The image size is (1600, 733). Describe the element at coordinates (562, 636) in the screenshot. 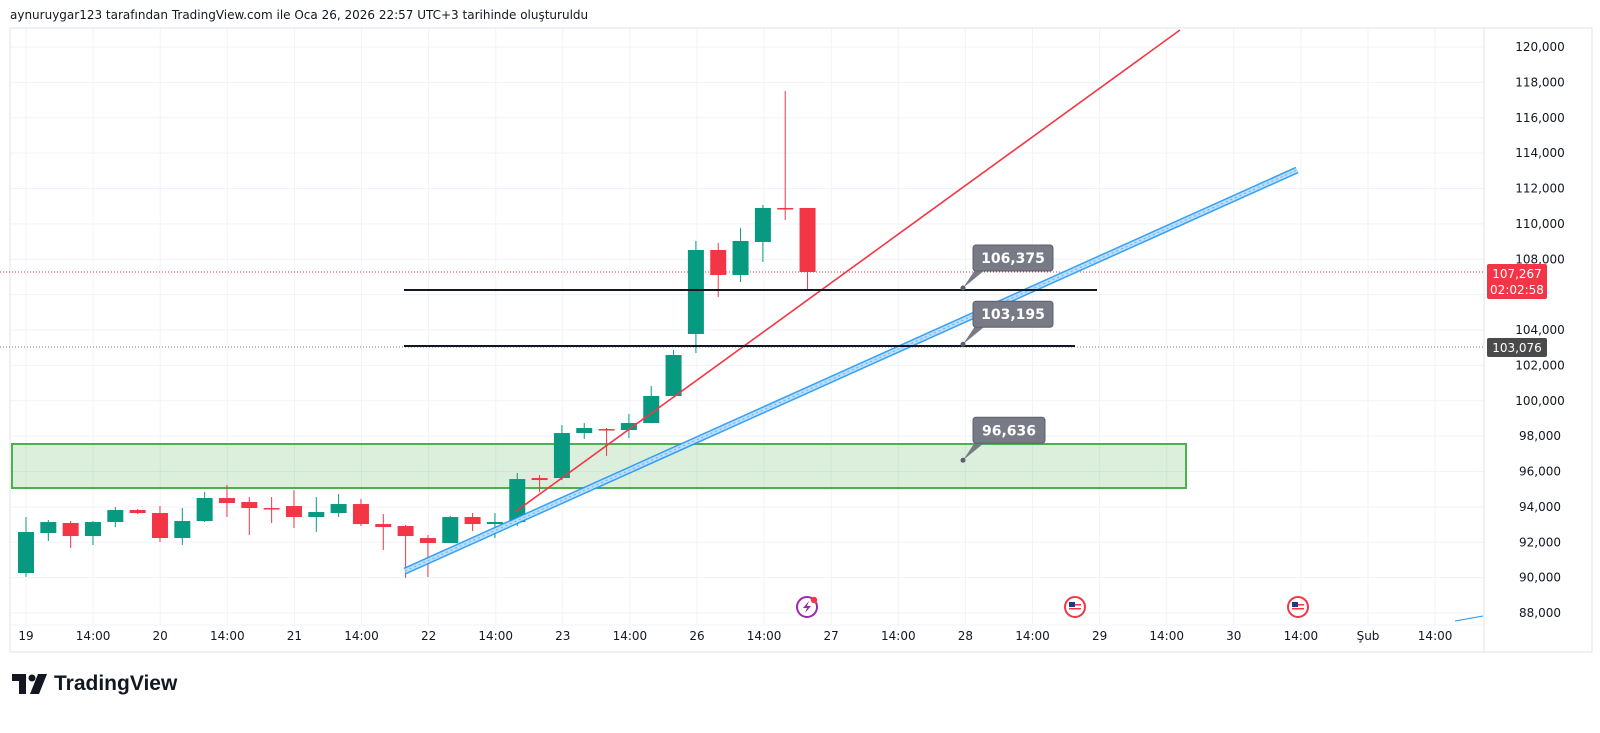

I see `time-tick-label: 23` at that location.